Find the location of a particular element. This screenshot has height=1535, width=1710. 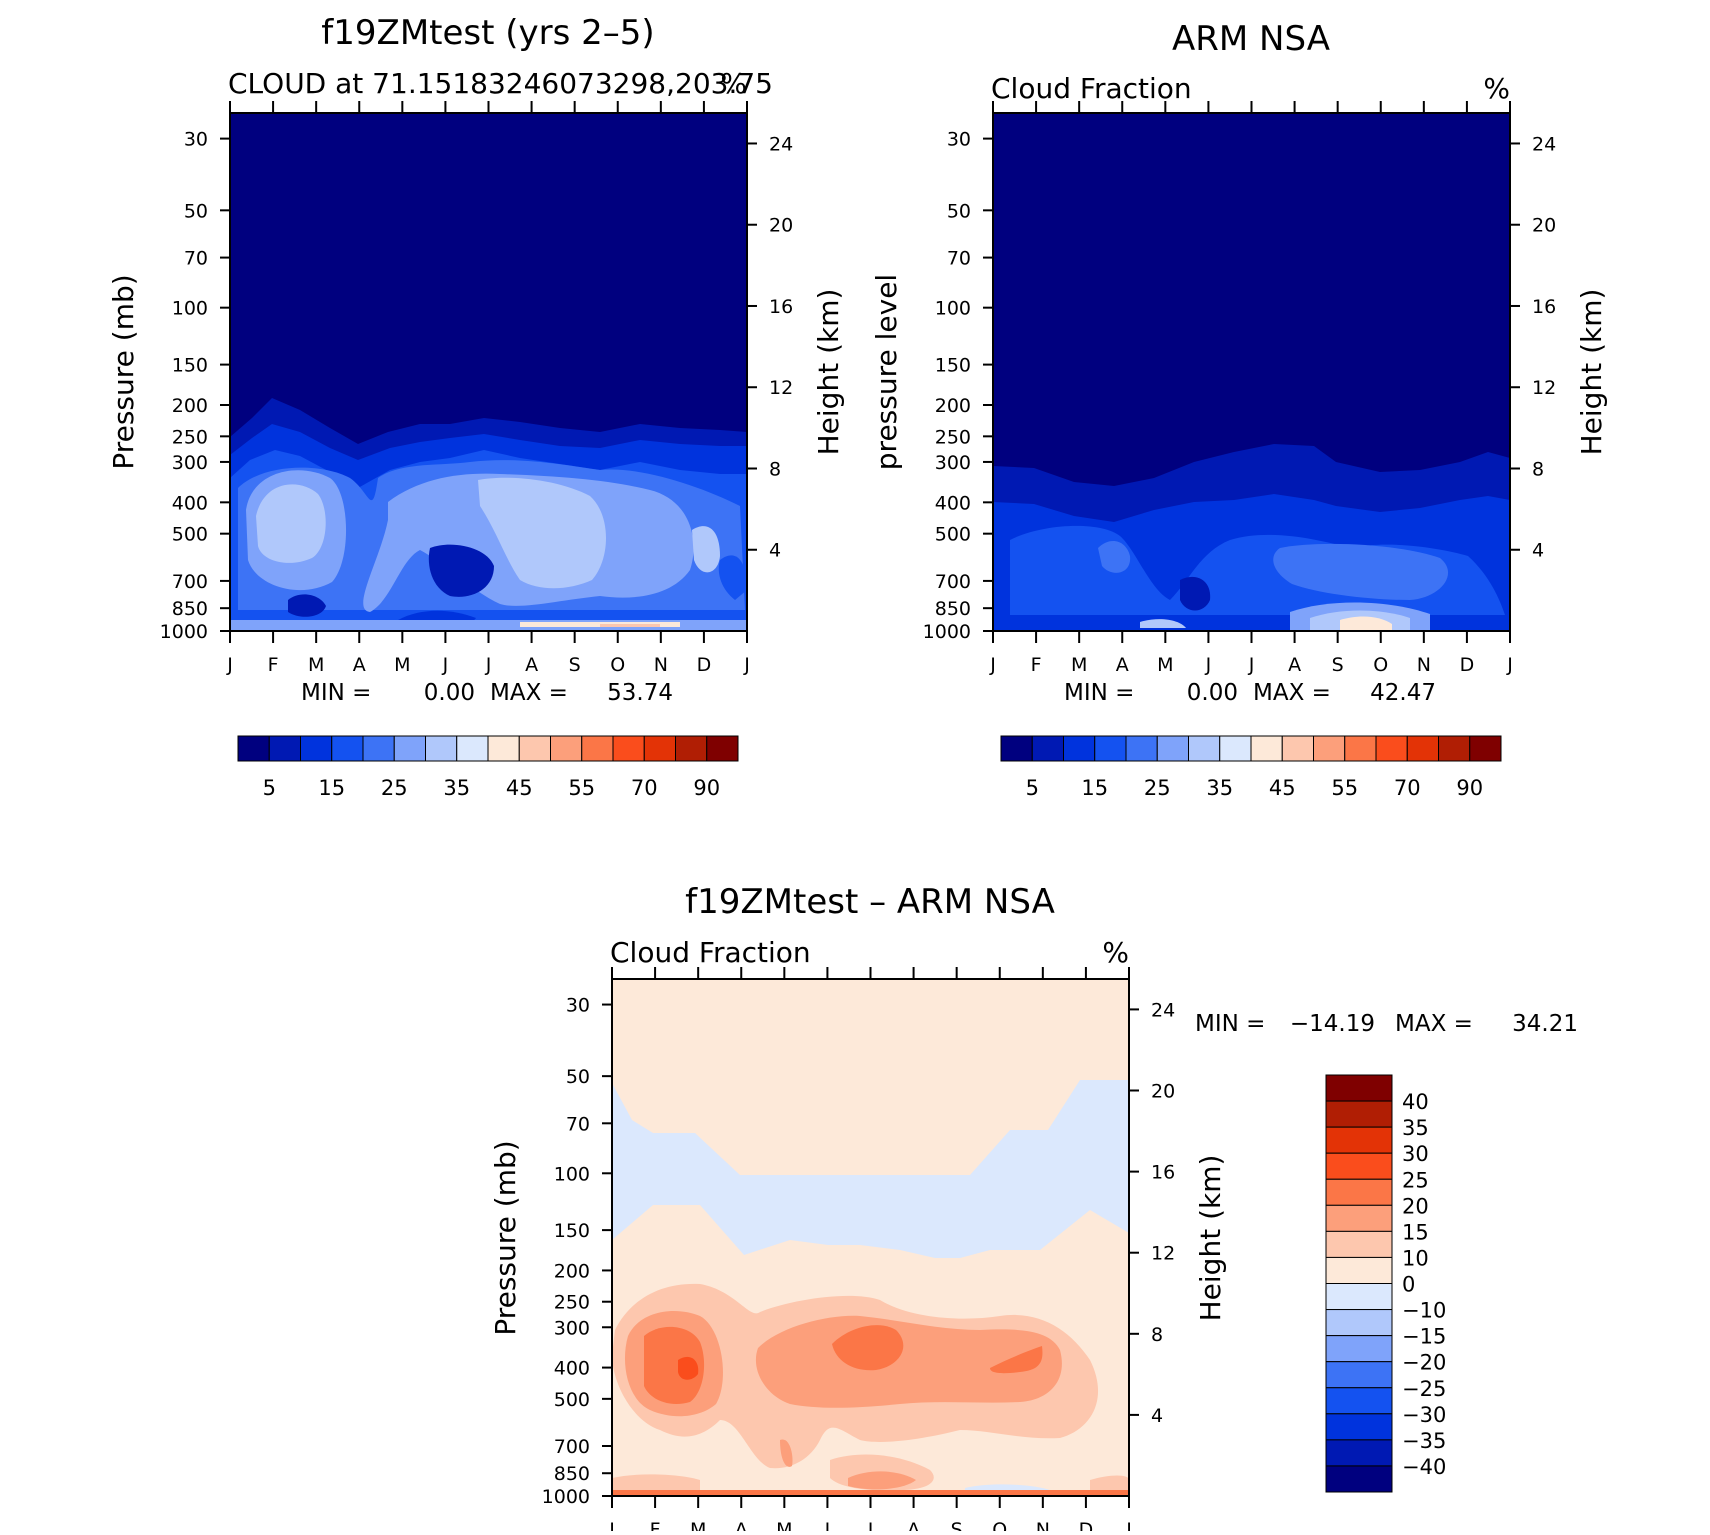

pressure-tick-label: 150 is located at coordinates (572, 1231).